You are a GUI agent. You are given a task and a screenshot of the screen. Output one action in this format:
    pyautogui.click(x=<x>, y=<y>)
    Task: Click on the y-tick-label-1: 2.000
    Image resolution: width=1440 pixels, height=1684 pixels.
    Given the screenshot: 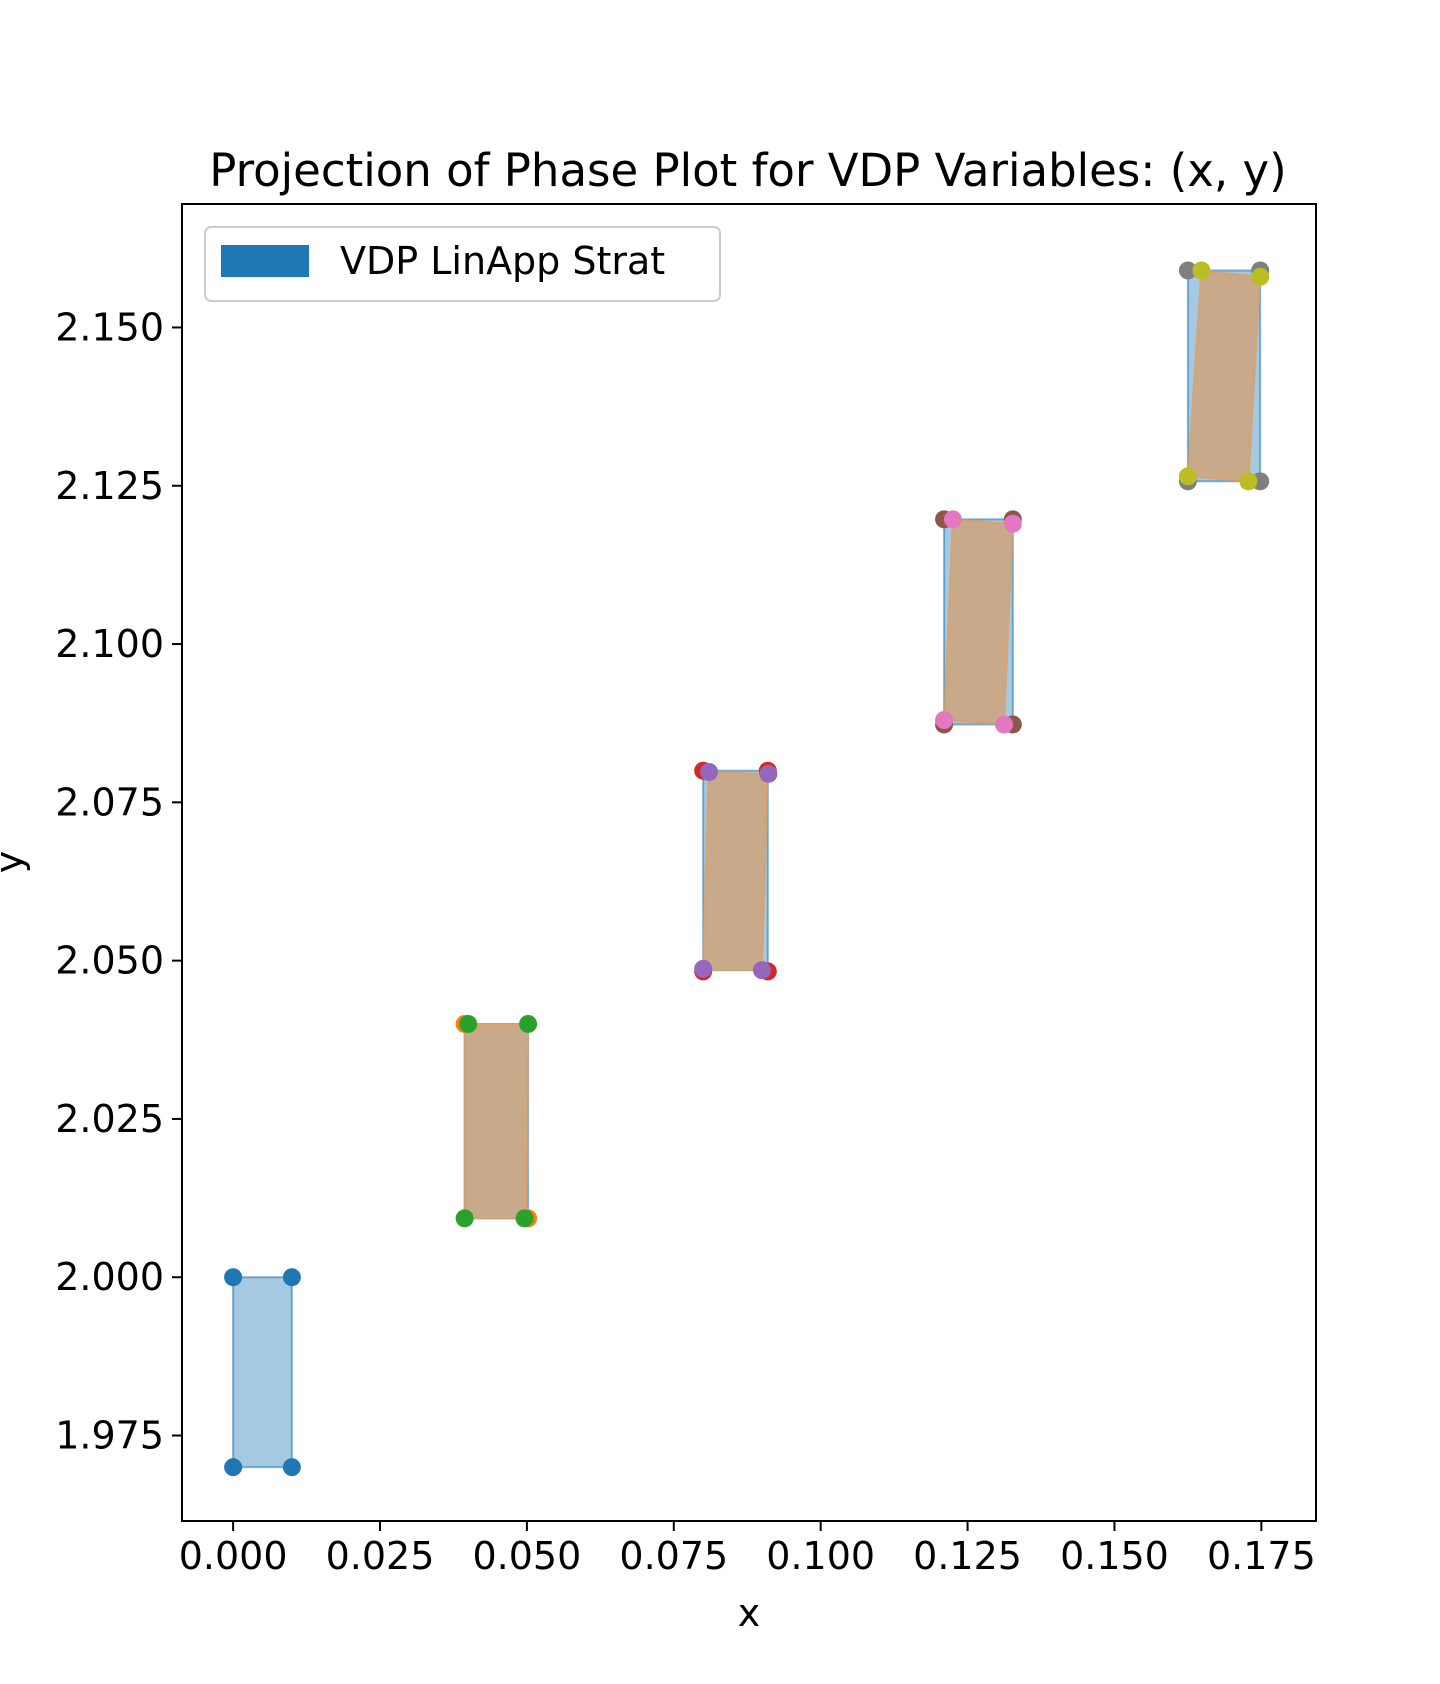 What is the action you would take?
    pyautogui.click(x=109, y=1277)
    